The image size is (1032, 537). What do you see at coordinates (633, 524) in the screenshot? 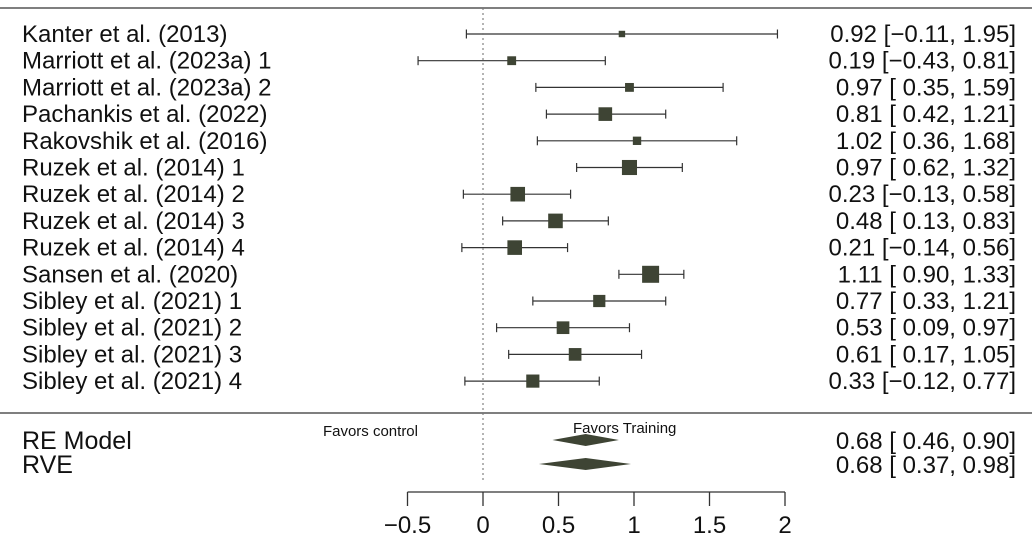
I see `x-tick-label: 1` at bounding box center [633, 524].